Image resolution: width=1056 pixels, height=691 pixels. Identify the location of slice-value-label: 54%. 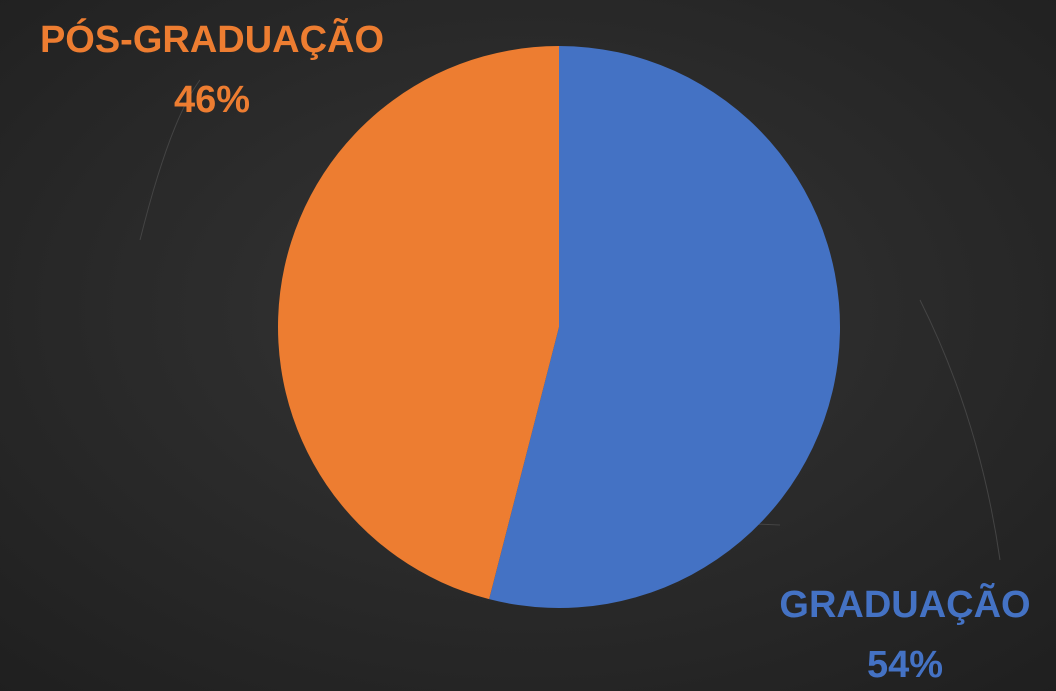
(905, 665).